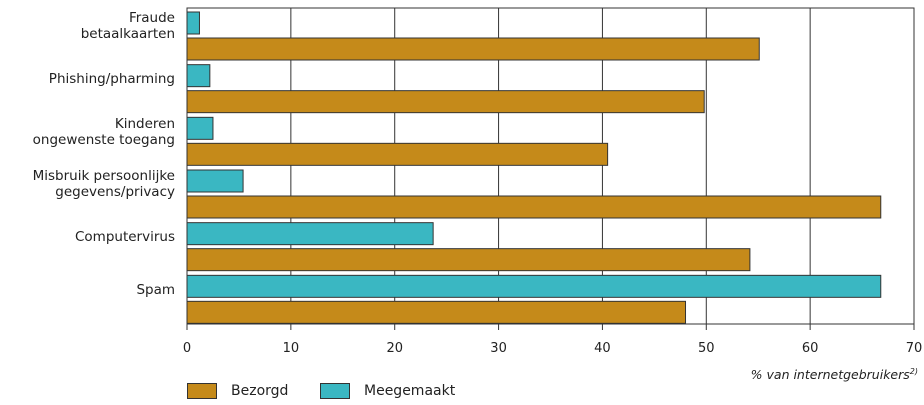  What do you see at coordinates (834, 374) in the screenshot?
I see `x-axis-label: % van internetgebruikers2)` at bounding box center [834, 374].